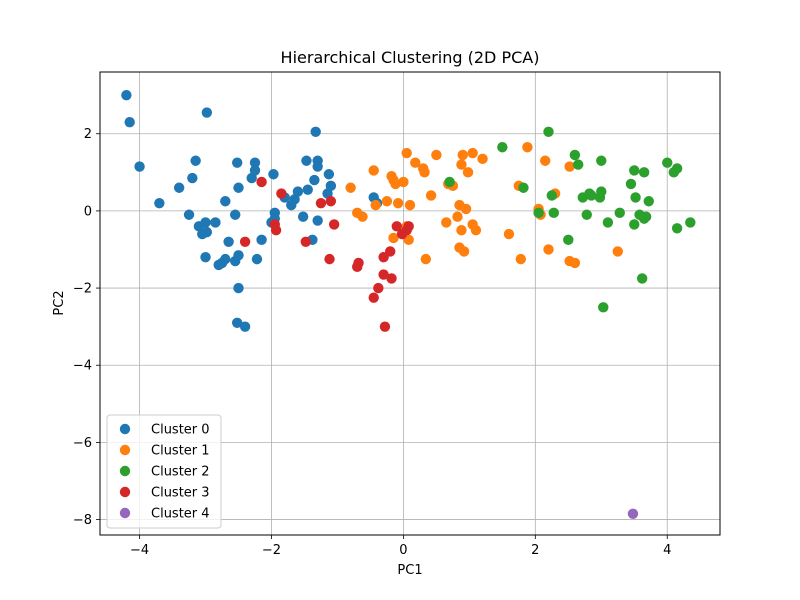  I want to click on chart-title: Hierarchical Clustering (2D PCA), so click(410, 57).